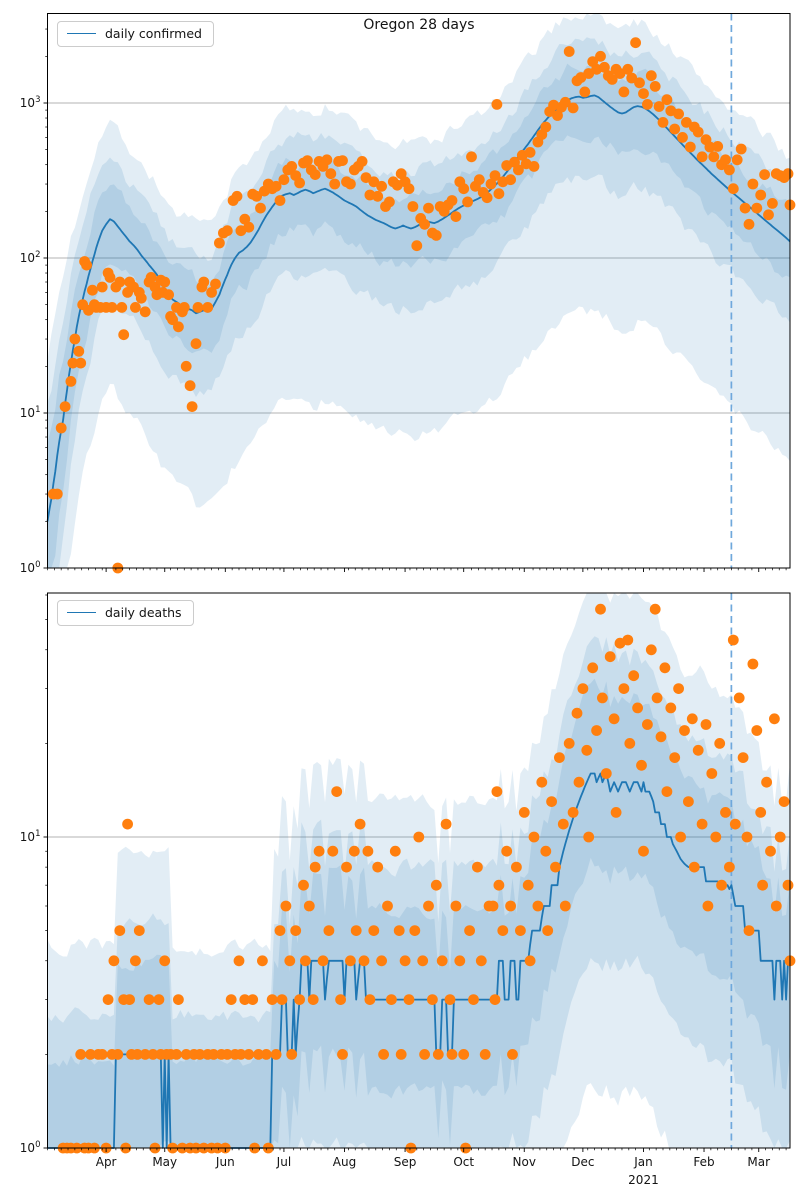 Image resolution: width=800 pixels, height=1200 pixels. Describe the element at coordinates (30, 836) in the screenshot. I see `y-tick-label: 101` at that location.